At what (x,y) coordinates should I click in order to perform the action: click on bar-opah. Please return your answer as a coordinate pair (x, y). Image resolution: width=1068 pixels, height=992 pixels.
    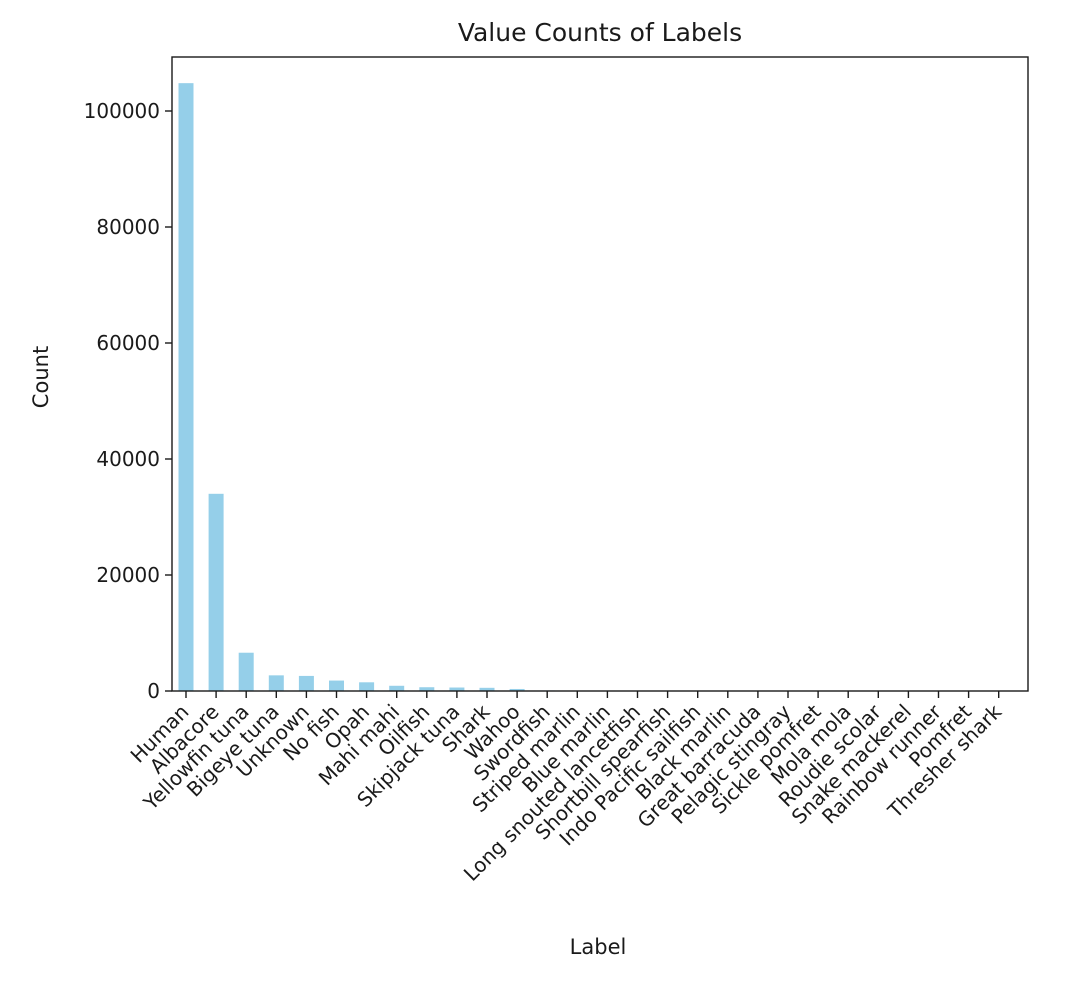
    Looking at the image, I should click on (366, 686).